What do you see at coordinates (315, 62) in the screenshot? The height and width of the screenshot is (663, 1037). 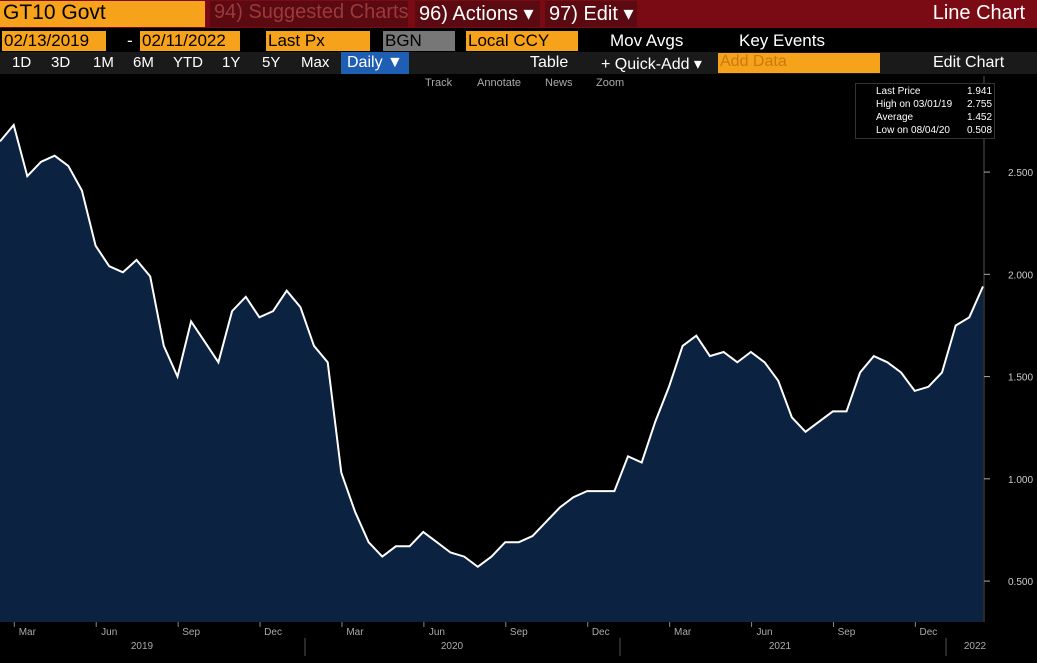 I see `period-button: Max` at bounding box center [315, 62].